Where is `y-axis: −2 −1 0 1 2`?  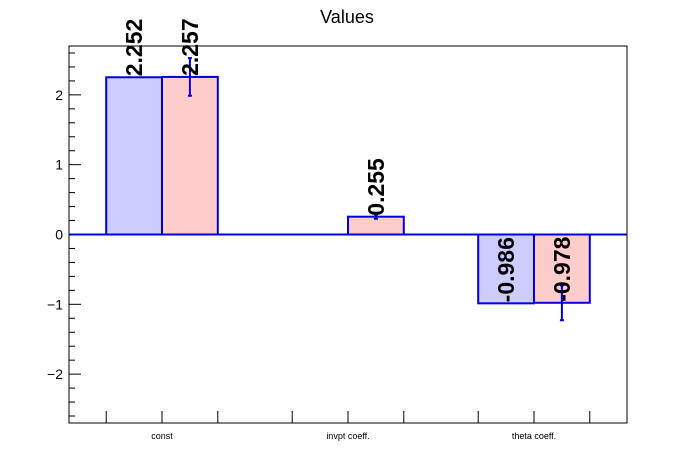 y-axis: −2 −1 0 1 2 is located at coordinates (64, 234).